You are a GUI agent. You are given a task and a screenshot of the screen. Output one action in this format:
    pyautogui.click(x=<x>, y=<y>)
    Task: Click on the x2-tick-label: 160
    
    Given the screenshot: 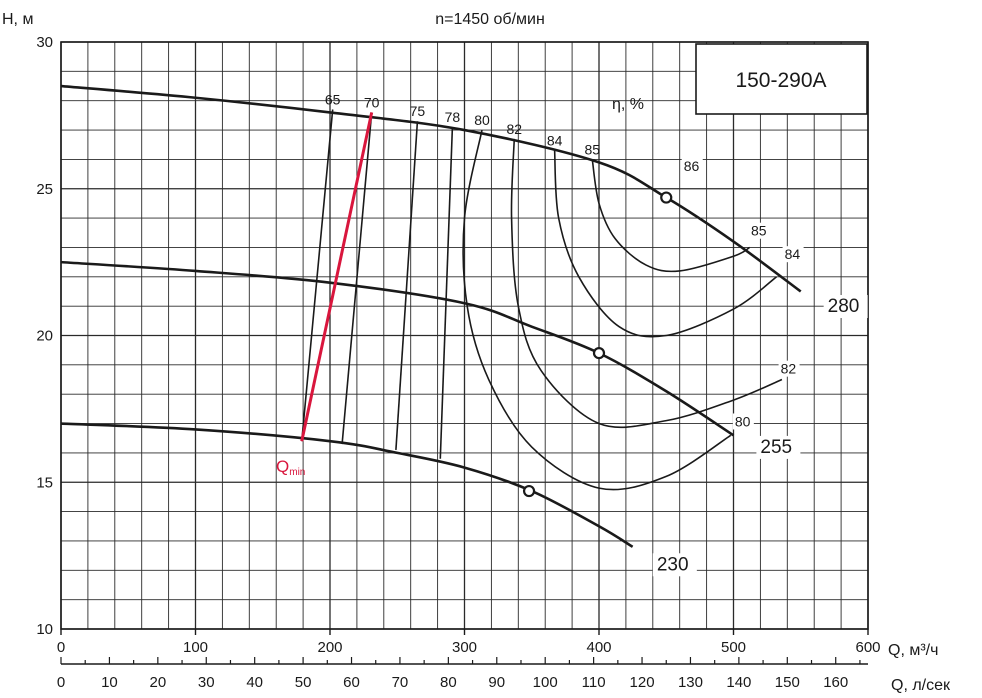 What is the action you would take?
    pyautogui.click(x=835, y=682)
    